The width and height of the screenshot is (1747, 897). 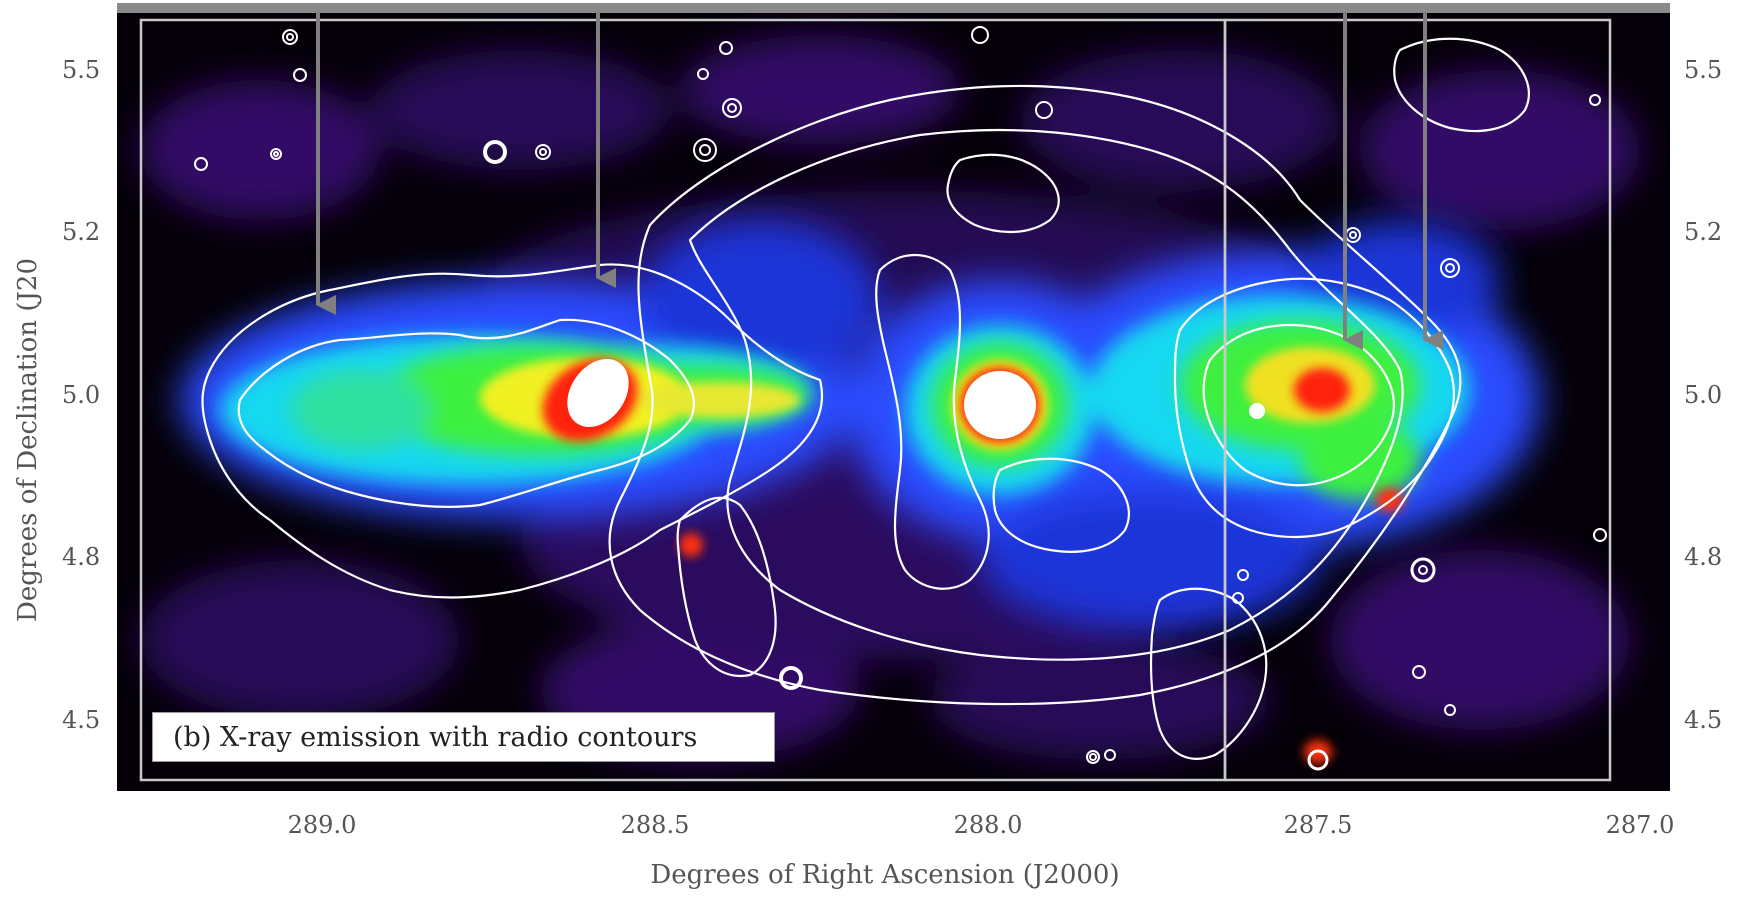 What do you see at coordinates (1703, 720) in the screenshot?
I see `y-tick-right: 4.5` at bounding box center [1703, 720].